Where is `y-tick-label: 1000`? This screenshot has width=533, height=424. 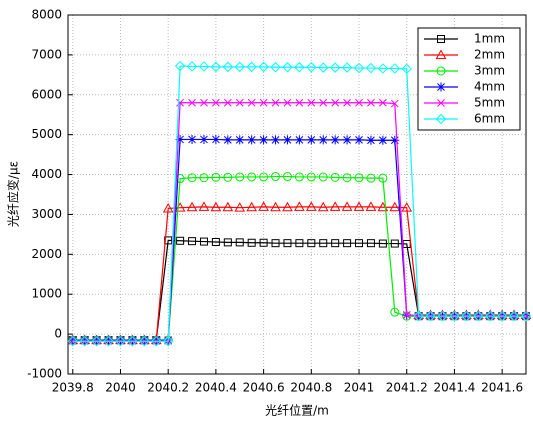
y-tick-label: 1000 is located at coordinates (46, 294).